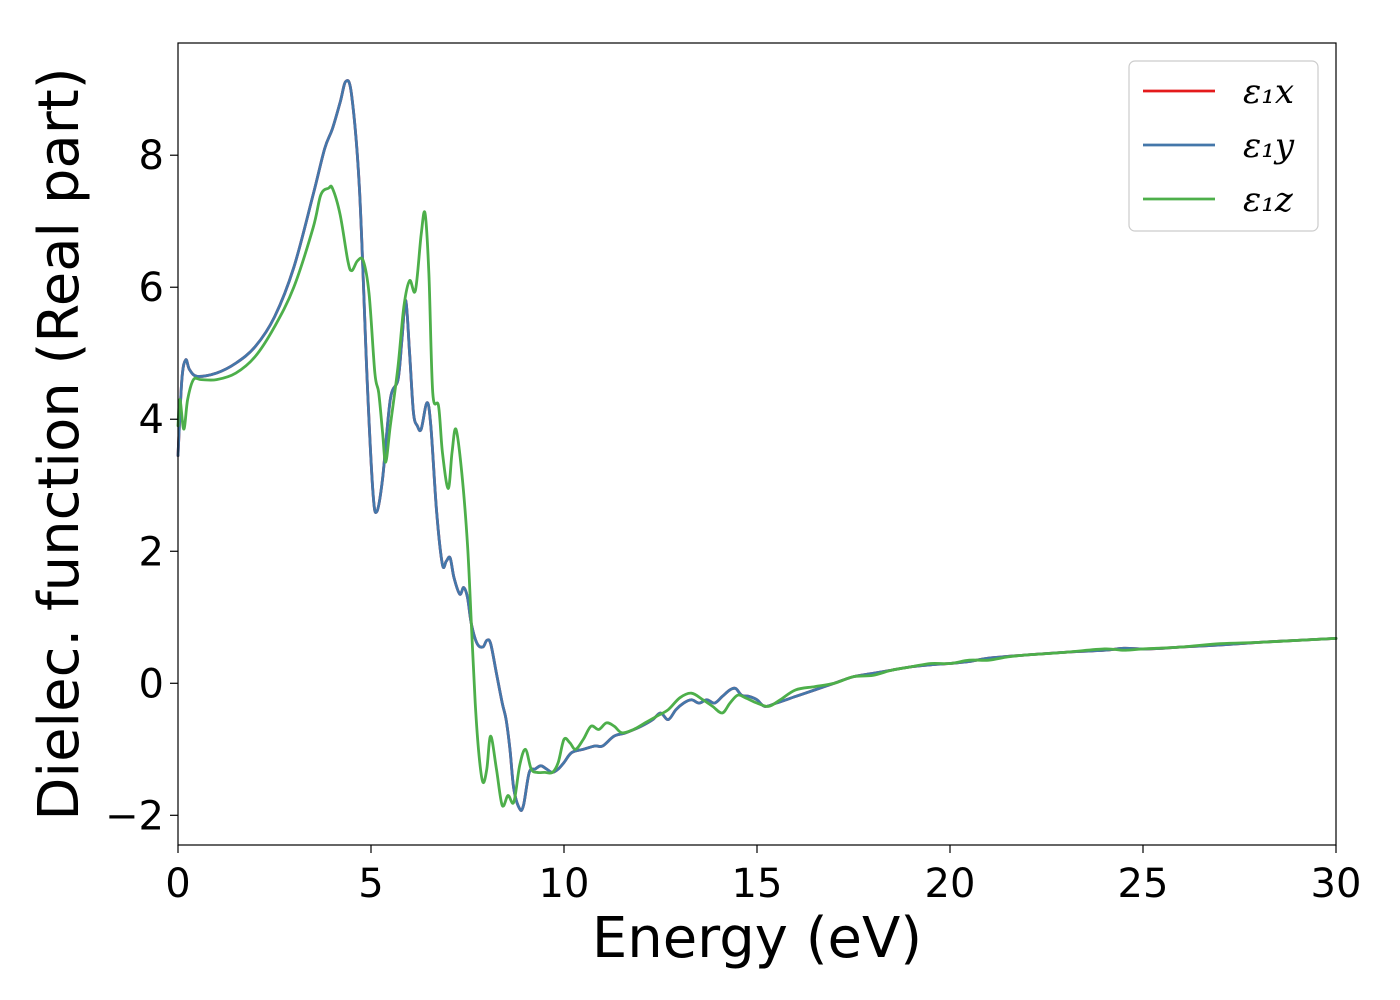 Image resolution: width=1400 pixels, height=1000 pixels. I want to click on x-axis-title: Energy (eV), so click(757, 938).